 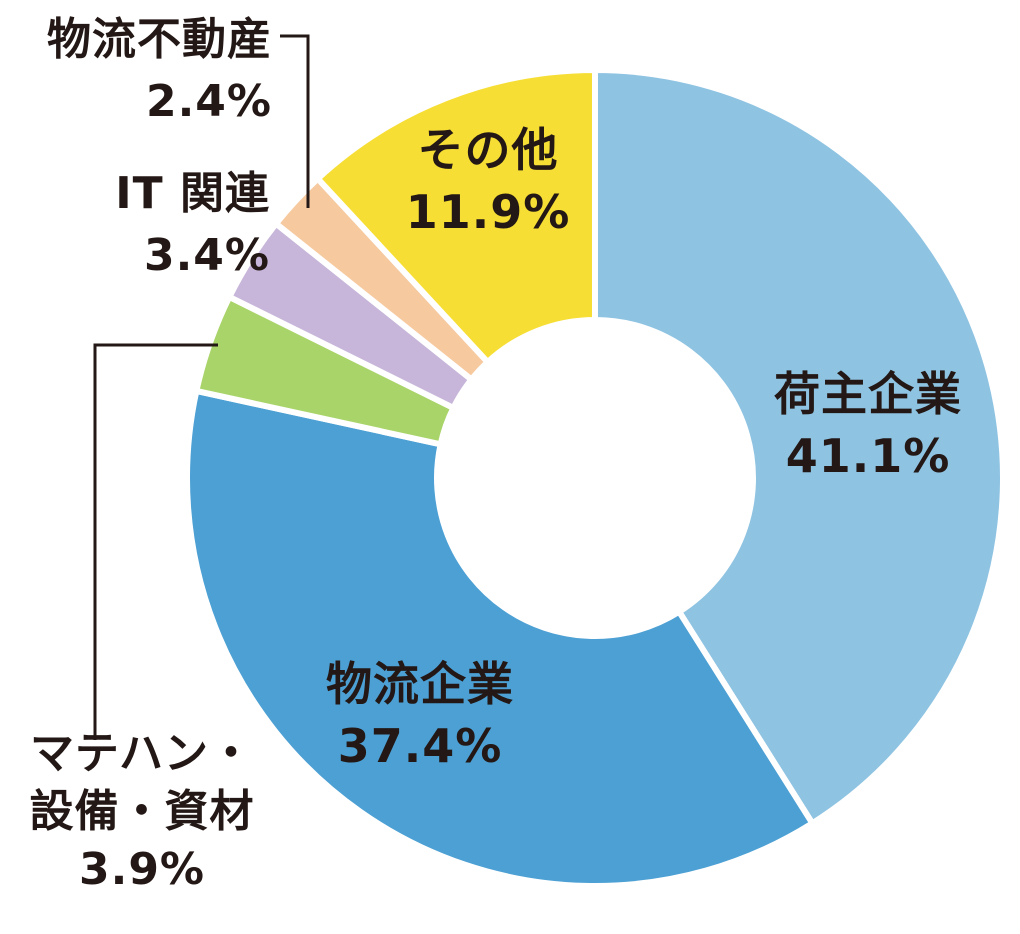 I want to click on value-label-slice-4: 3.4%, so click(x=207, y=255).